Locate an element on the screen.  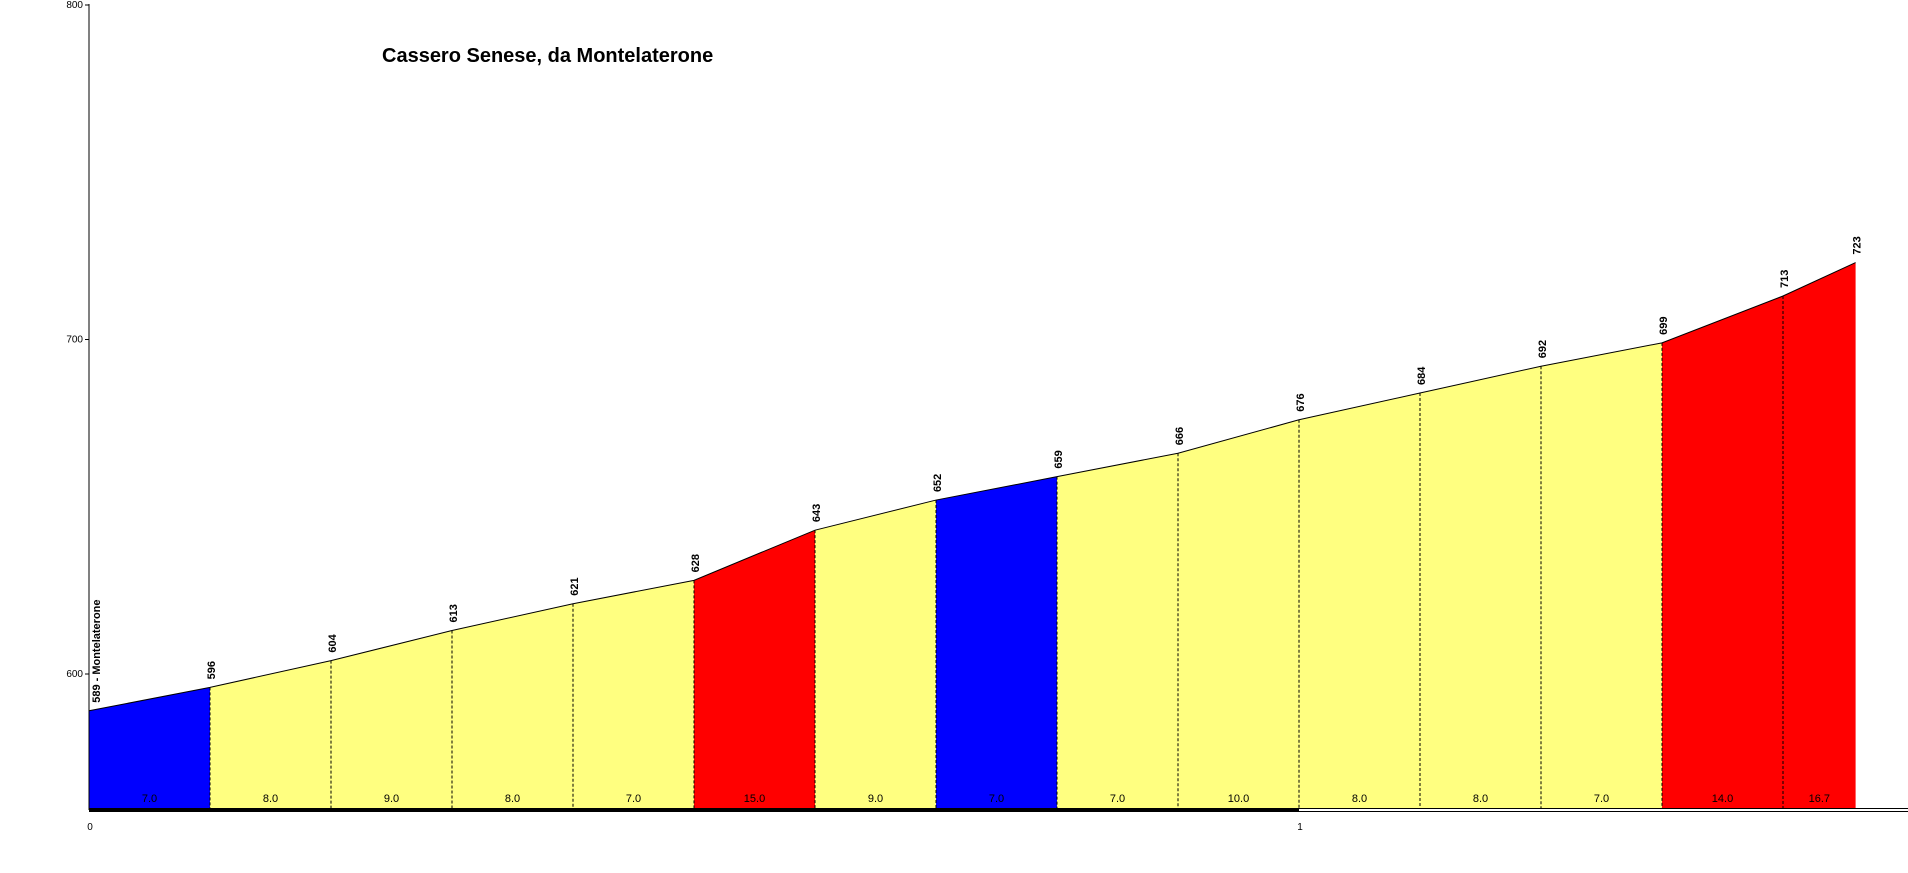
gradient-label: 14.0 is located at coordinates (1722, 799).